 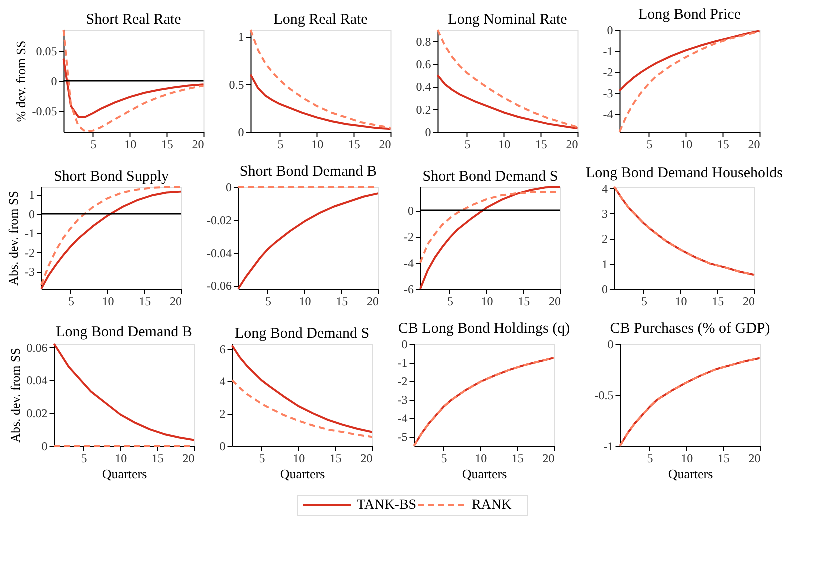 What do you see at coordinates (690, 329) in the screenshot?
I see `chart-title: CB Purchases (% of GDP)` at bounding box center [690, 329].